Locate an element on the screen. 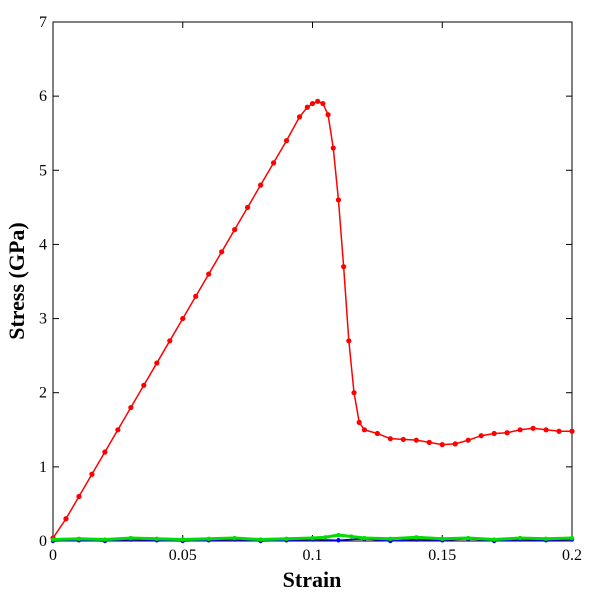 The width and height of the screenshot is (598, 599). y-tick-label-2: 2 is located at coordinates (43, 393).